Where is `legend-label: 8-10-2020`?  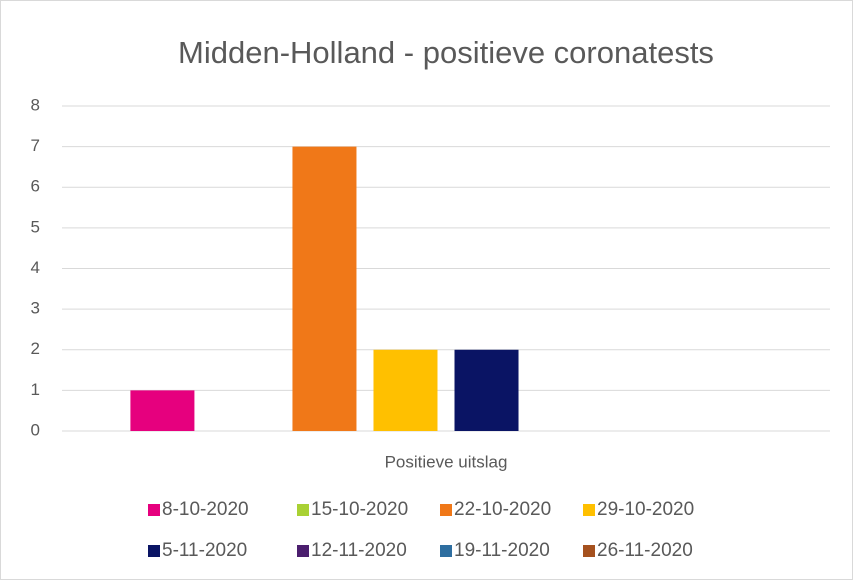
legend-label: 8-10-2020 is located at coordinates (205, 509).